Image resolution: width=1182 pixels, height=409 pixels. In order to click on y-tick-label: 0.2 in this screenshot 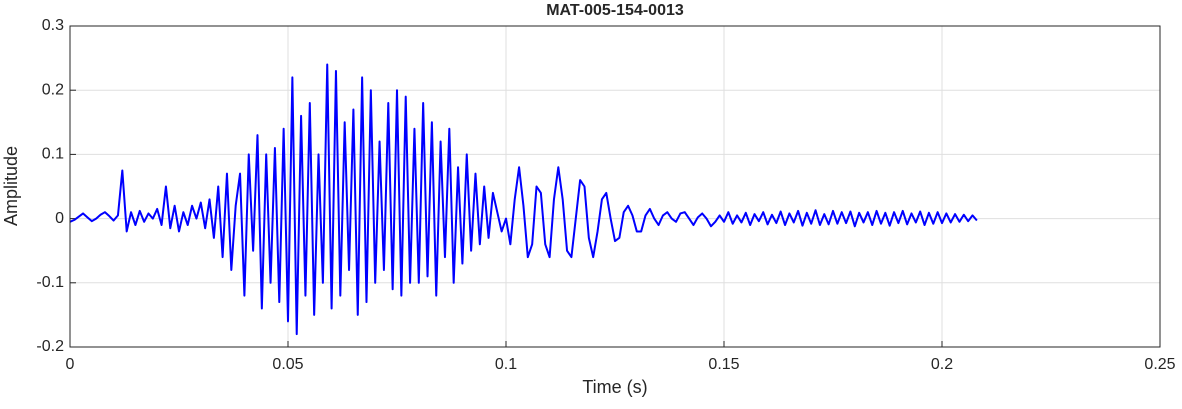, I will do `click(53, 89)`.